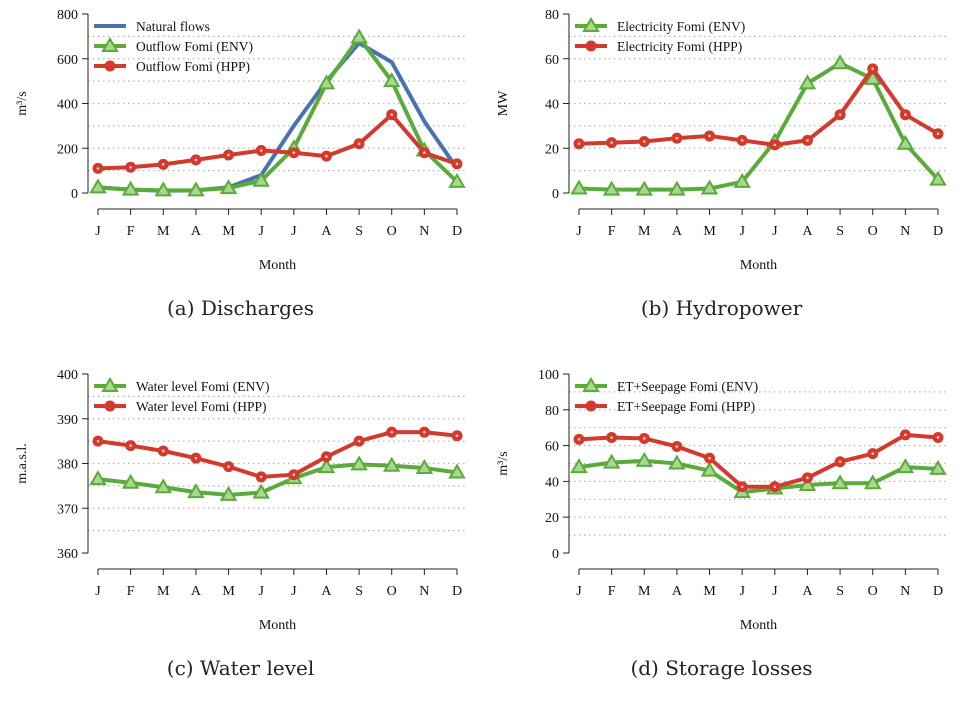 Image resolution: width=962 pixels, height=703 pixels. I want to click on p0-y-tick-label: 600, so click(67, 60).